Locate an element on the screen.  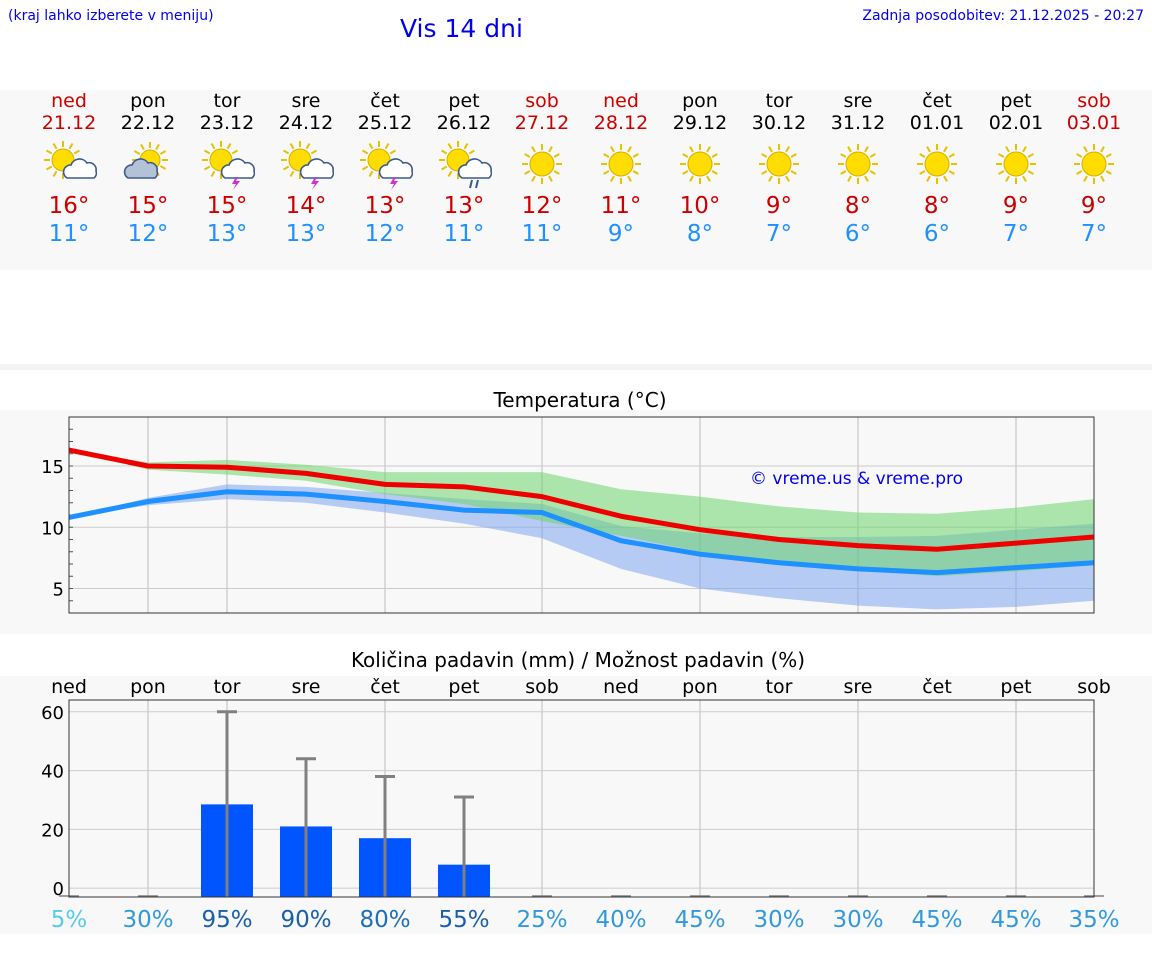
day-column: pon 29.12 10° 8° is located at coordinates (700, 169).